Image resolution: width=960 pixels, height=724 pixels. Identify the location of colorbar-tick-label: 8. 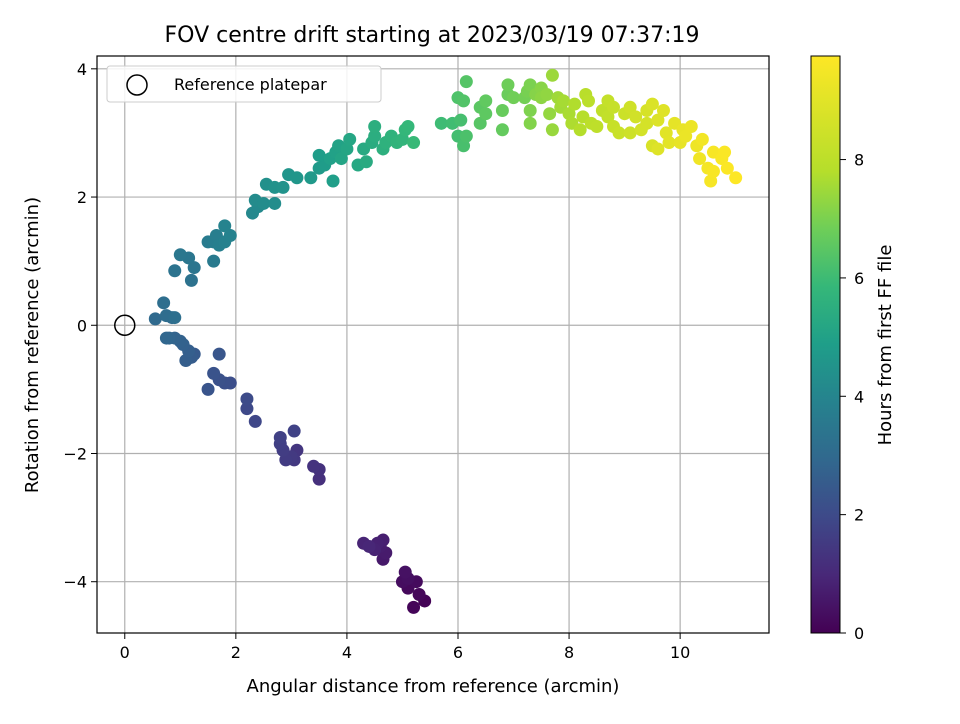
(859, 160).